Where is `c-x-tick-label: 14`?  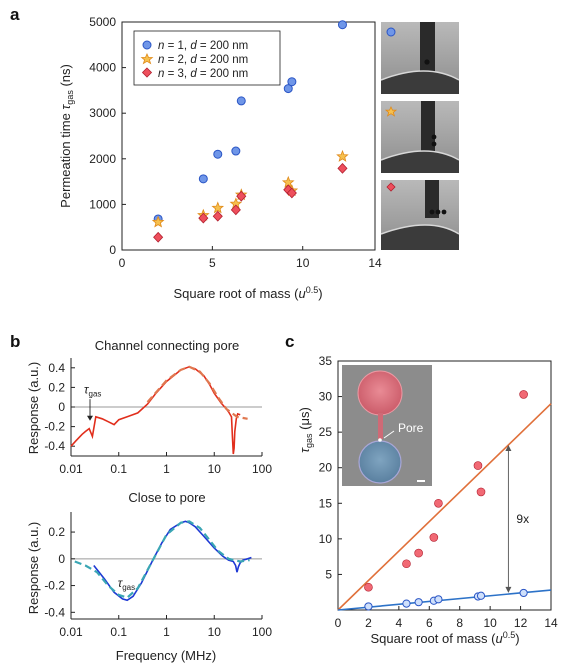 c-x-tick-label: 14 is located at coordinates (551, 623).